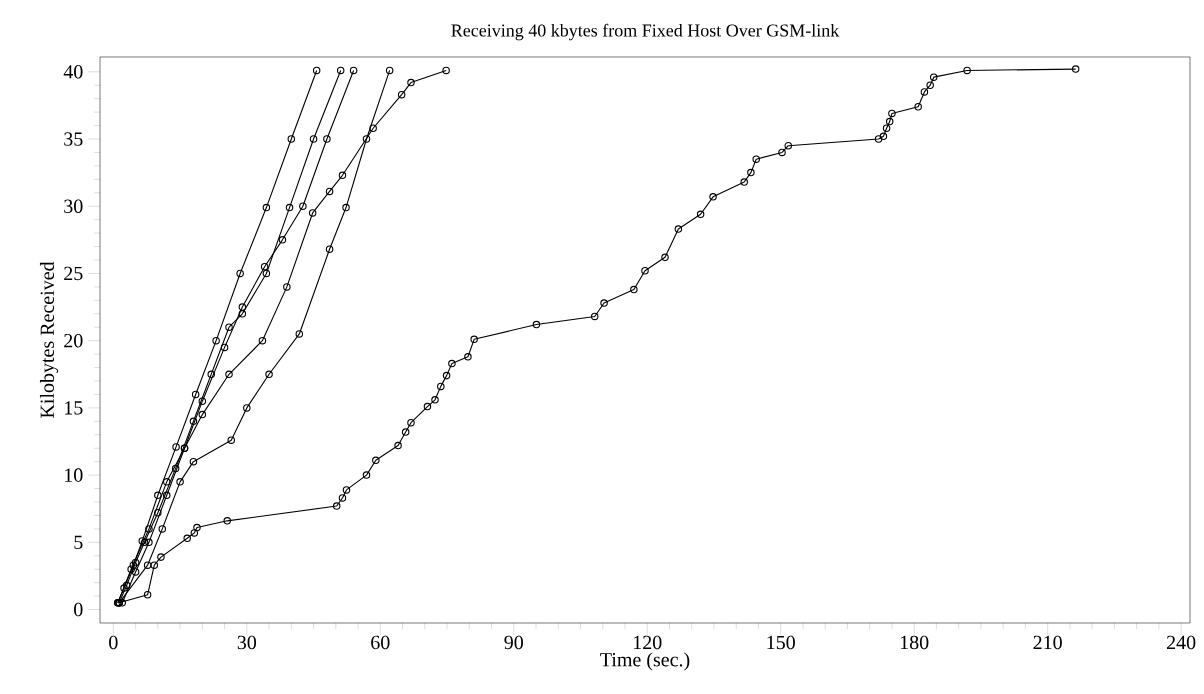 This screenshot has width=1204, height=694. Describe the element at coordinates (781, 642) in the screenshot. I see `x-tick-label: 150` at that location.